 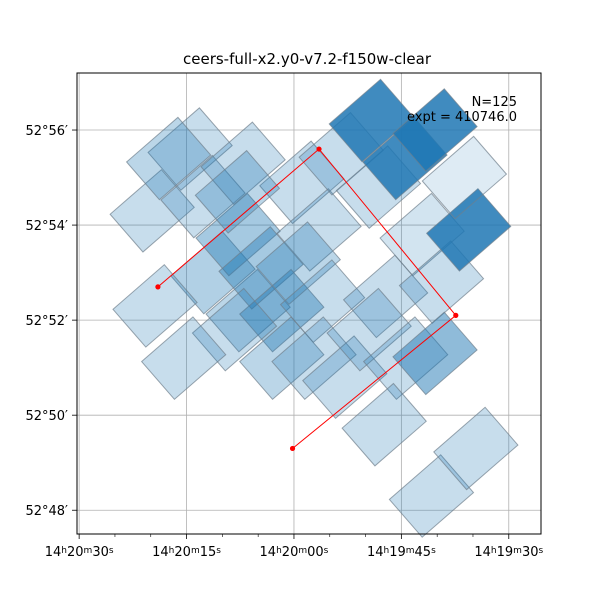 I want to click on x-tick-label: 14h20m15s, so click(x=186, y=552).